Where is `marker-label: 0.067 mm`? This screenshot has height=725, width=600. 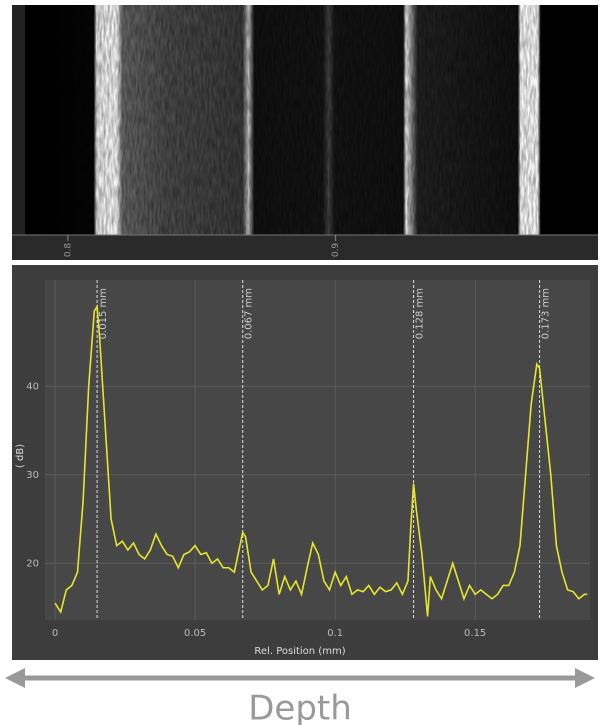 marker-label: 0.067 mm is located at coordinates (249, 313).